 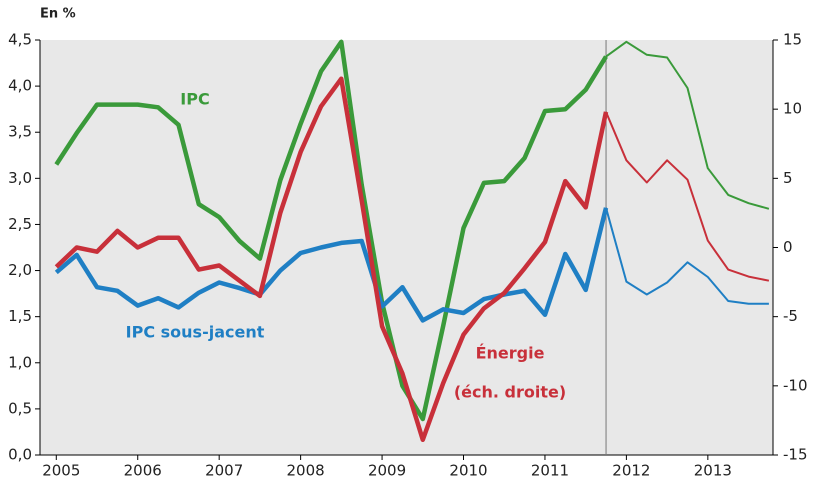 I want to click on y2-tick-label: 0, so click(x=788, y=247).